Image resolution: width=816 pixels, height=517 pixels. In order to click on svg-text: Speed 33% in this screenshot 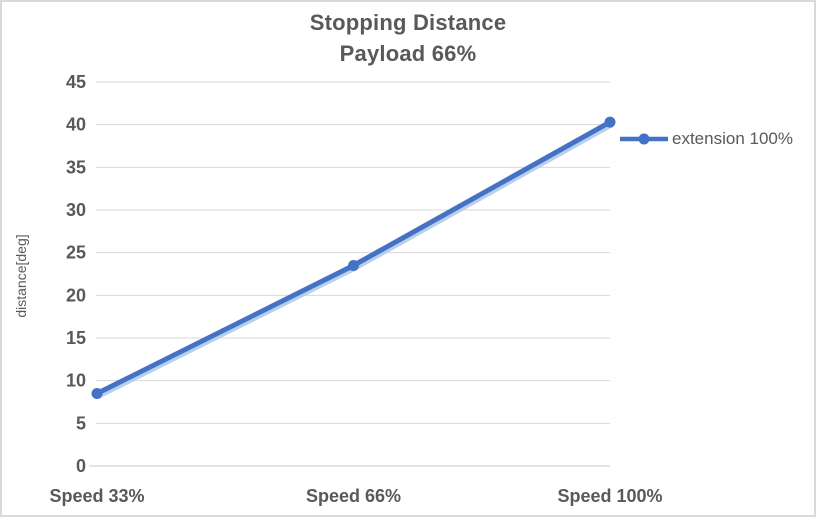, I will do `click(96, 496)`.